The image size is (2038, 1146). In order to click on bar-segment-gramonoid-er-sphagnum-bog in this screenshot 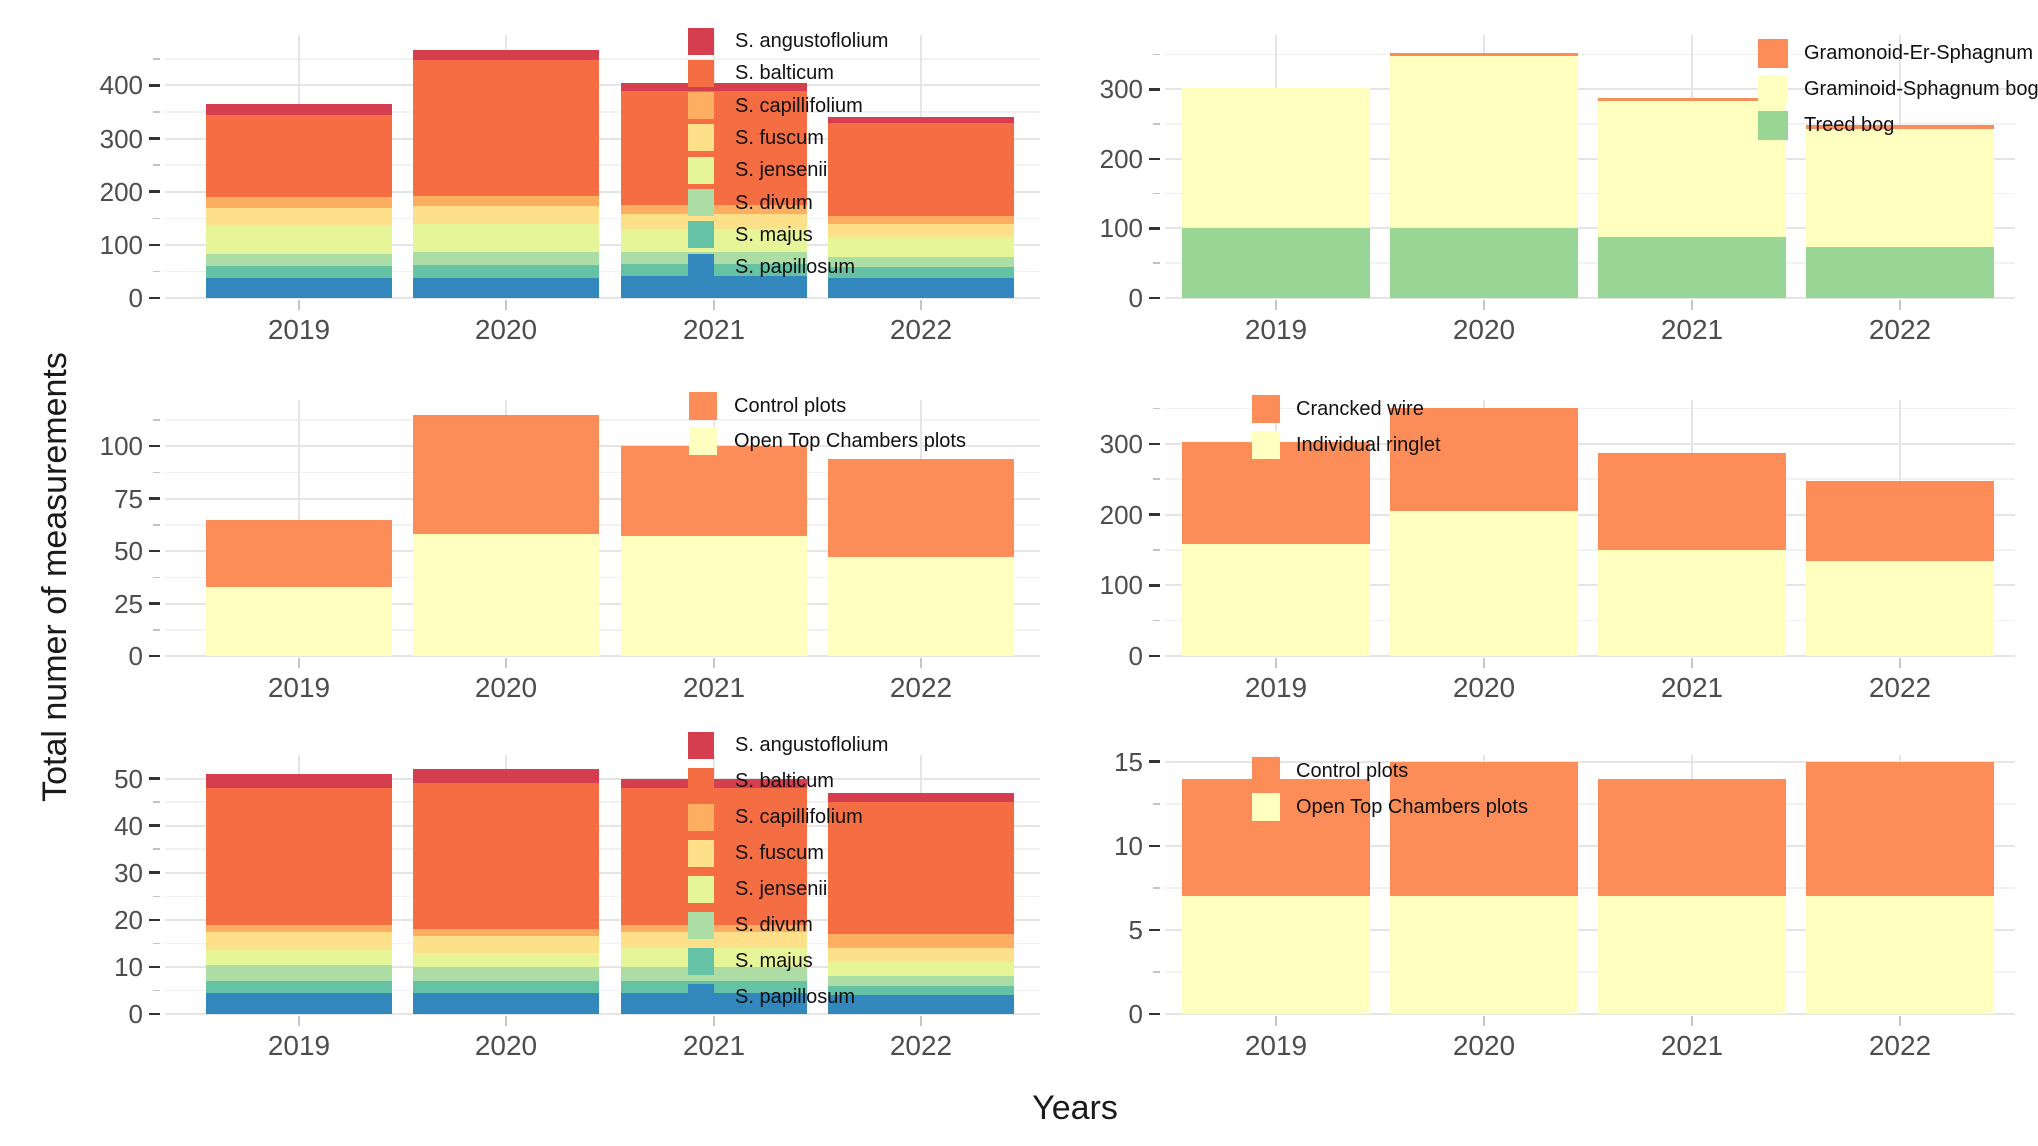, I will do `click(1900, 127)`.